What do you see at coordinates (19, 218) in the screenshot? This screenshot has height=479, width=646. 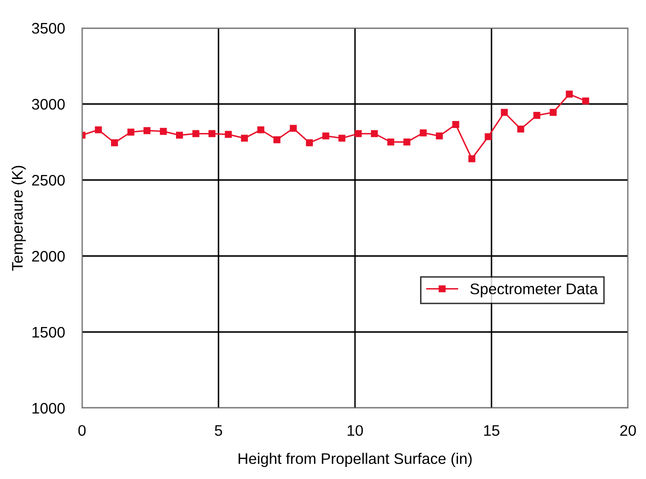 I see `y-axis-title: Temperaure (K)` at bounding box center [19, 218].